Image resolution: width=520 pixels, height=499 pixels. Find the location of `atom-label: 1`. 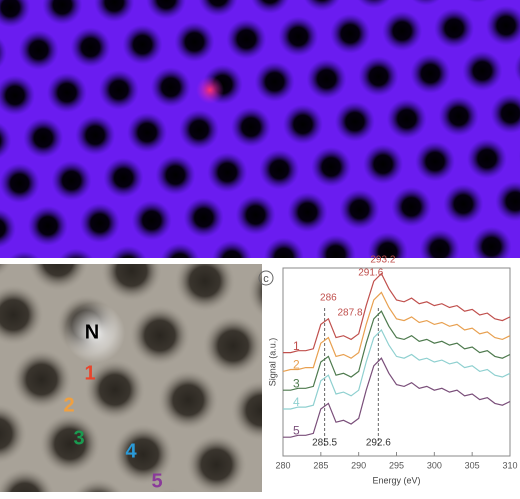

atom-label: 1 is located at coordinates (89, 373).